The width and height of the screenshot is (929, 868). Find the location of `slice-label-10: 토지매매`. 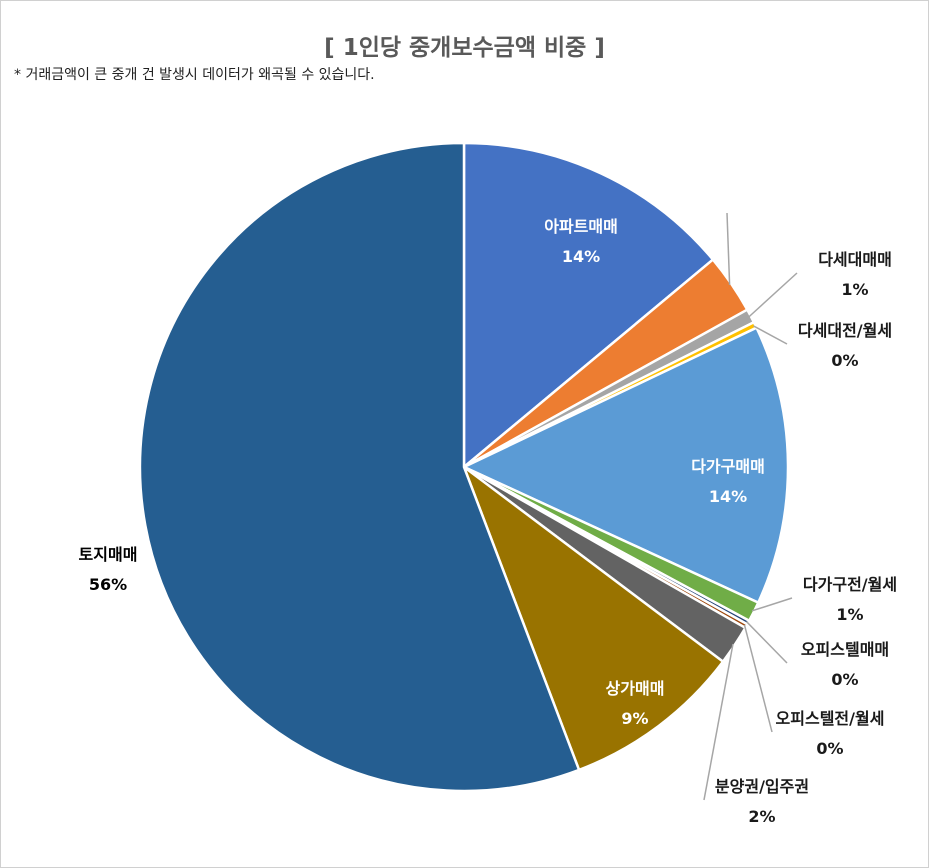

slice-label-10: 토지매매 is located at coordinates (108, 554).